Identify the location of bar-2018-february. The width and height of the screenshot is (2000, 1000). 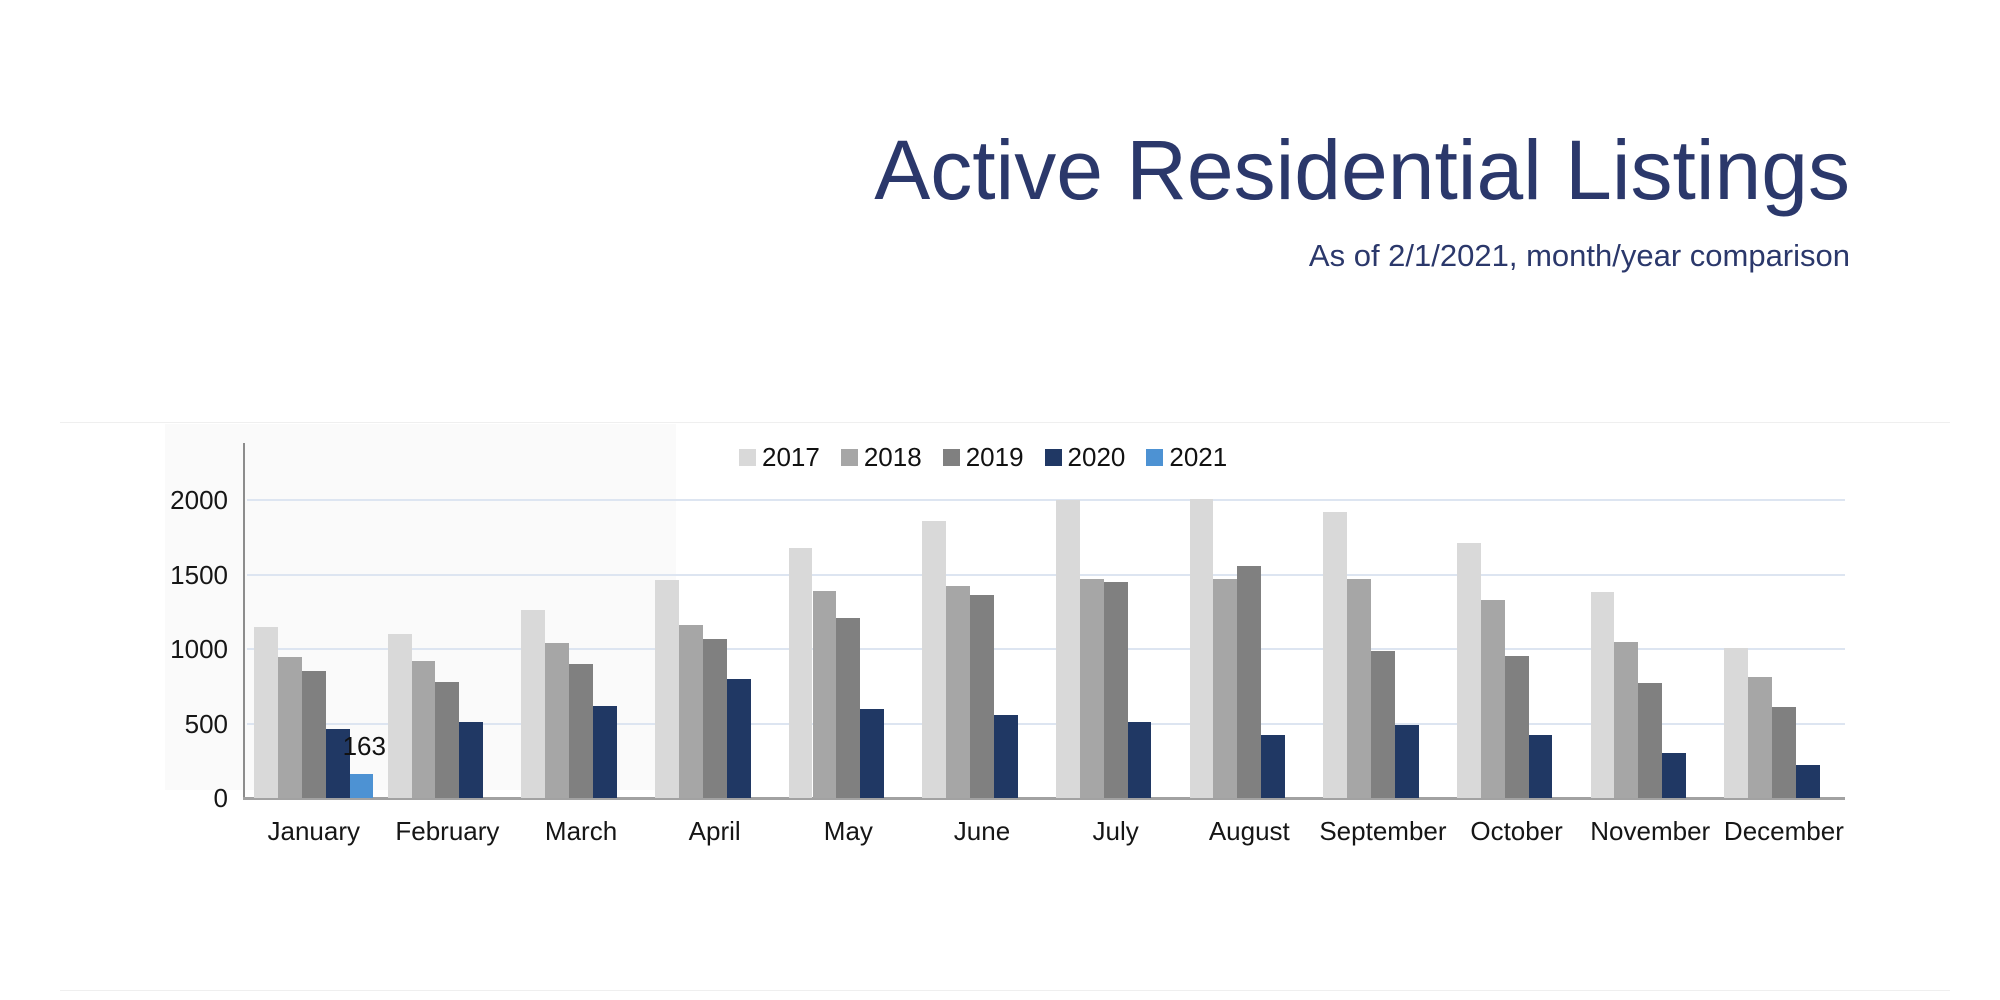
(423, 729).